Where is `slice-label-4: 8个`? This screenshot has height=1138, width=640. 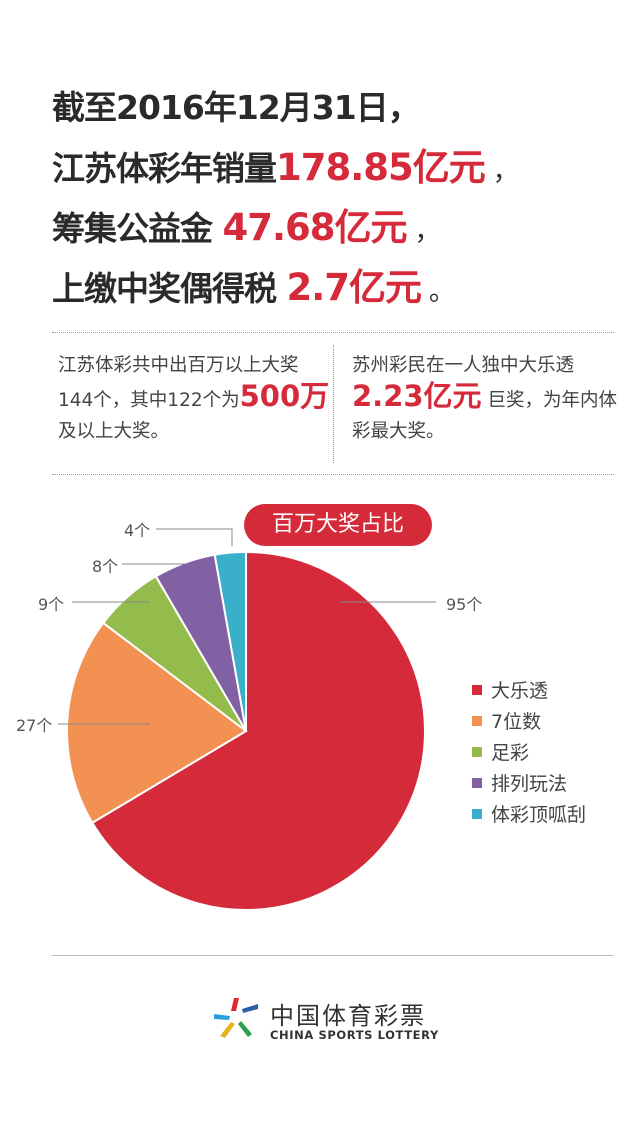
slice-label-4: 8个 is located at coordinates (105, 566).